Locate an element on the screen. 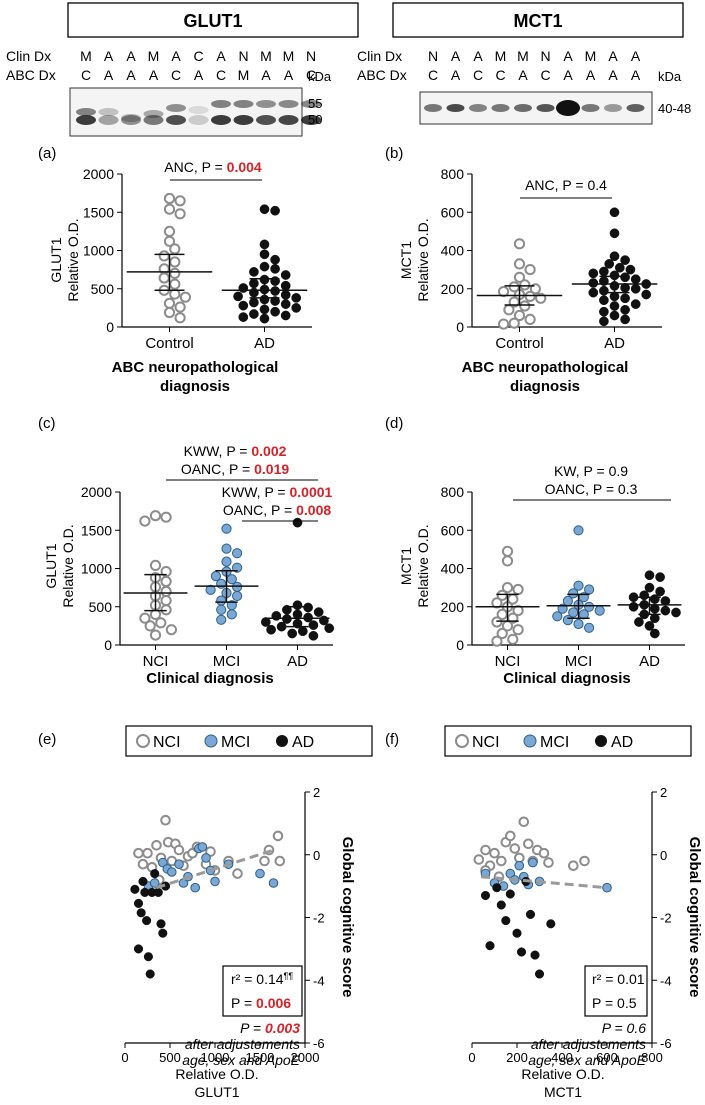  panel-f-label: (f) is located at coordinates (392, 739).